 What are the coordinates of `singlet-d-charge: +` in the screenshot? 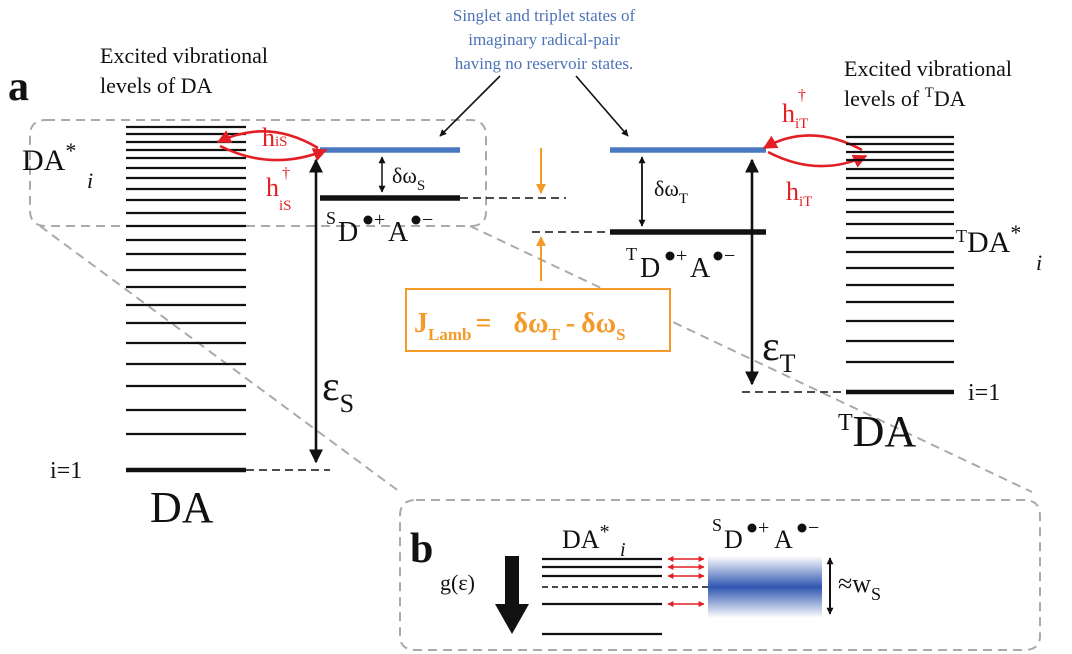 It's located at (379, 220).